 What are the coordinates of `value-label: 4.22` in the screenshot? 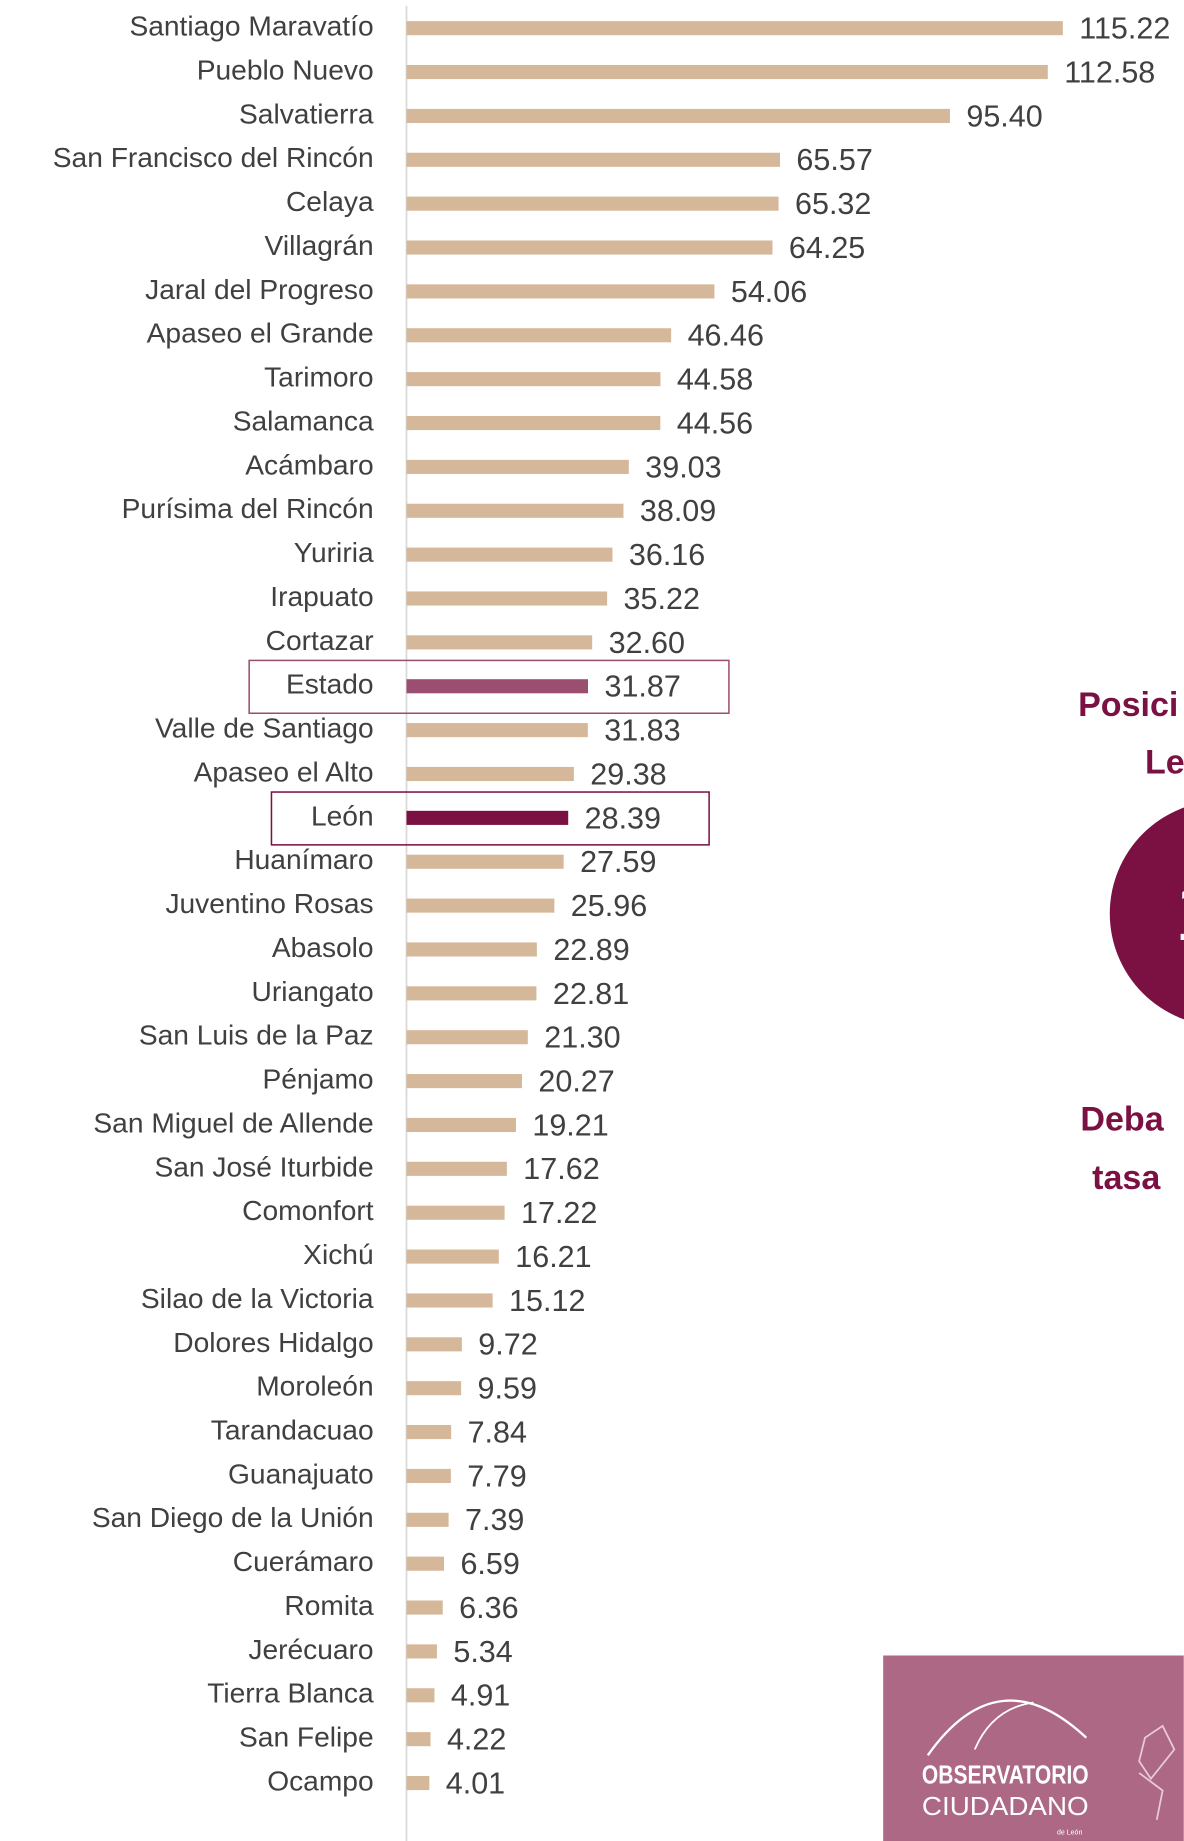 It's located at (476, 1740).